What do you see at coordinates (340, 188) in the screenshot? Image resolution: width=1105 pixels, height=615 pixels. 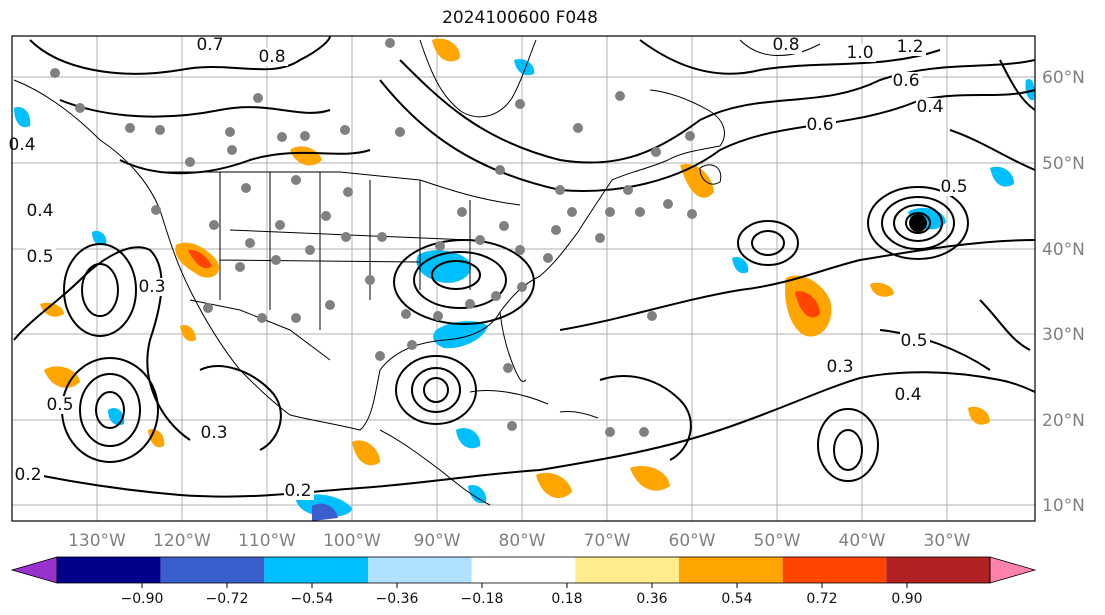 I see `border-us-can` at bounding box center [340, 188].